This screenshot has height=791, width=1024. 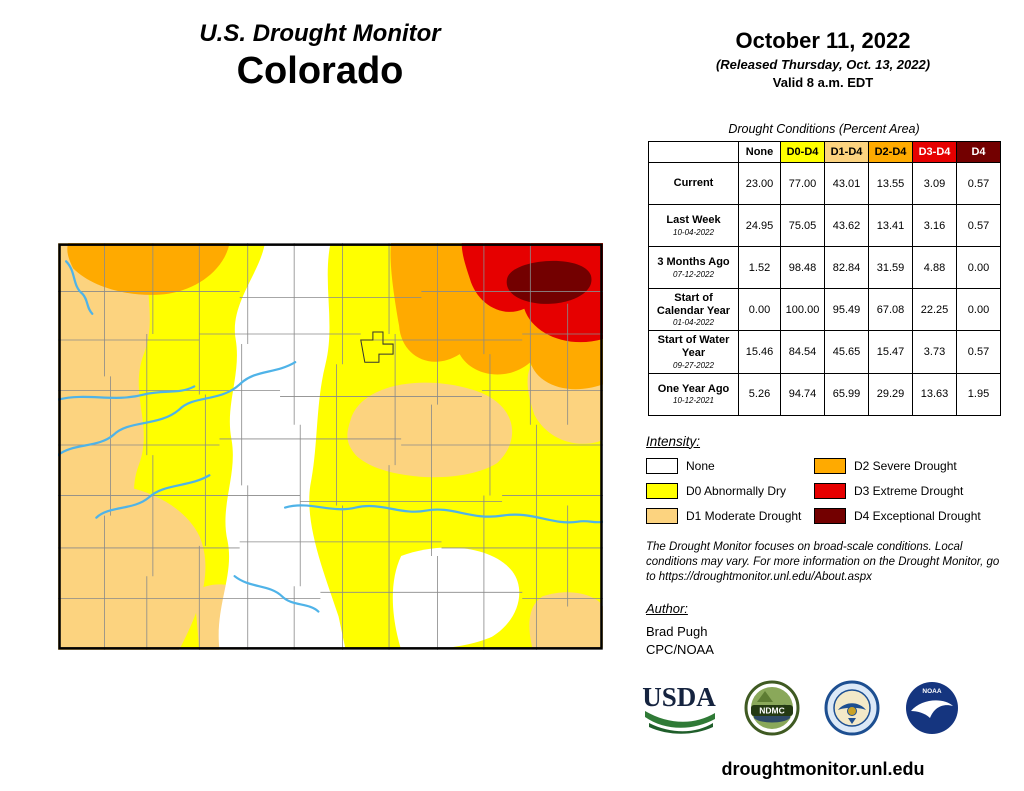 What do you see at coordinates (677, 632) in the screenshot?
I see `author-name: Brad Pugh` at bounding box center [677, 632].